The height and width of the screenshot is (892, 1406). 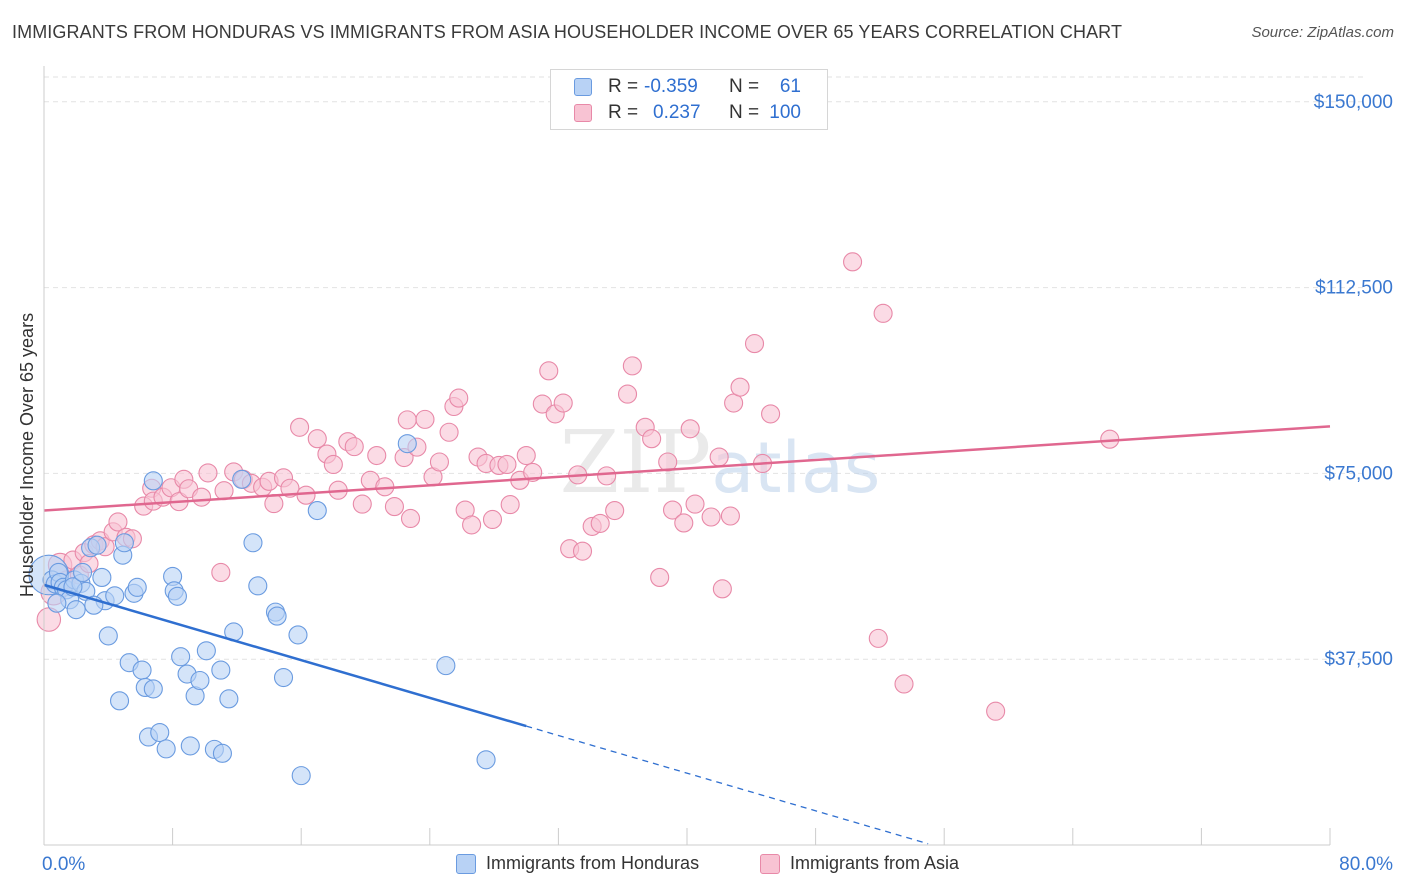 What do you see at coordinates (285, 655) in the screenshot?
I see `honduras-trend-line` at bounding box center [285, 655].